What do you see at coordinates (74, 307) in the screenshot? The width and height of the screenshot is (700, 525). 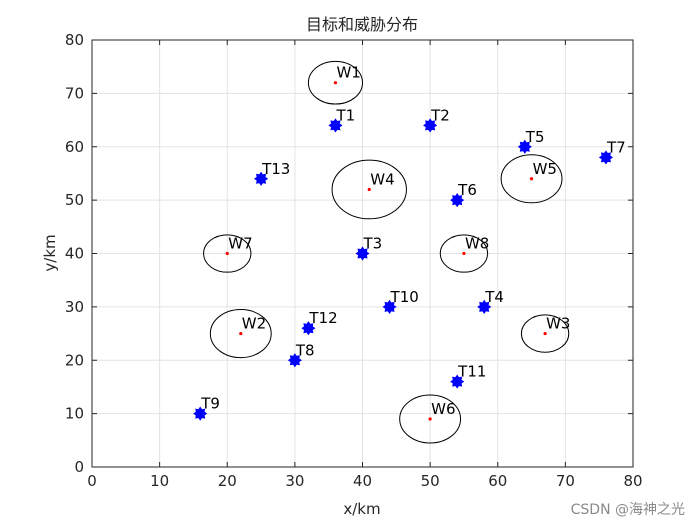 I see `y-tick-label: 30` at bounding box center [74, 307].